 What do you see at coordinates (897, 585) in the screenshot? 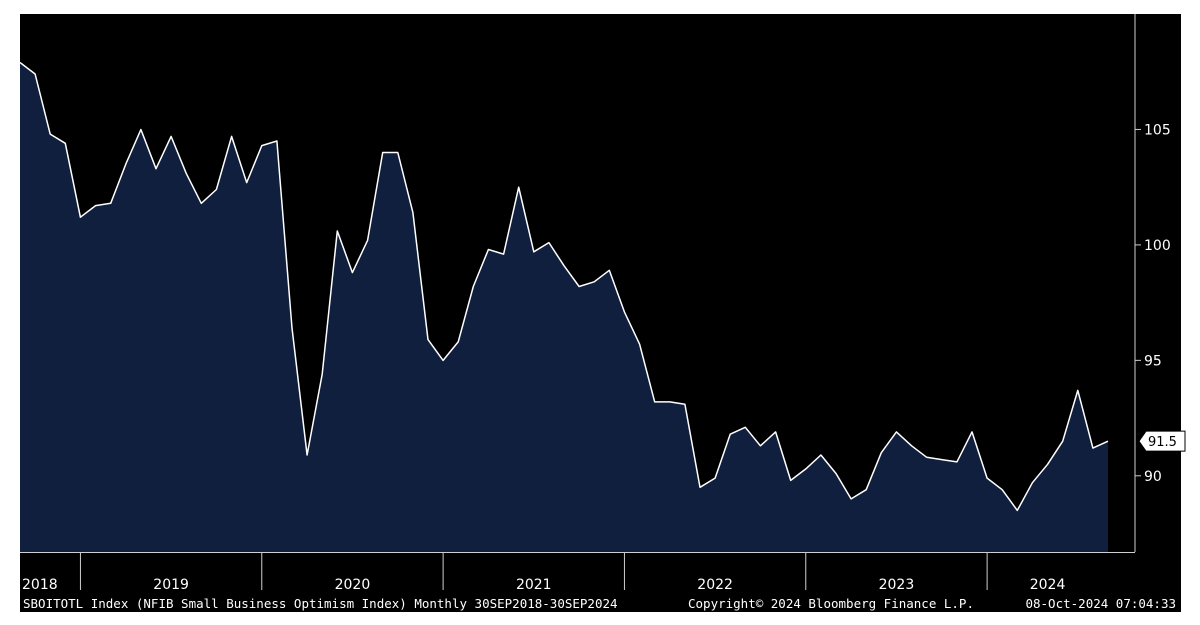
I see `x-tick-label: 2023` at bounding box center [897, 585].